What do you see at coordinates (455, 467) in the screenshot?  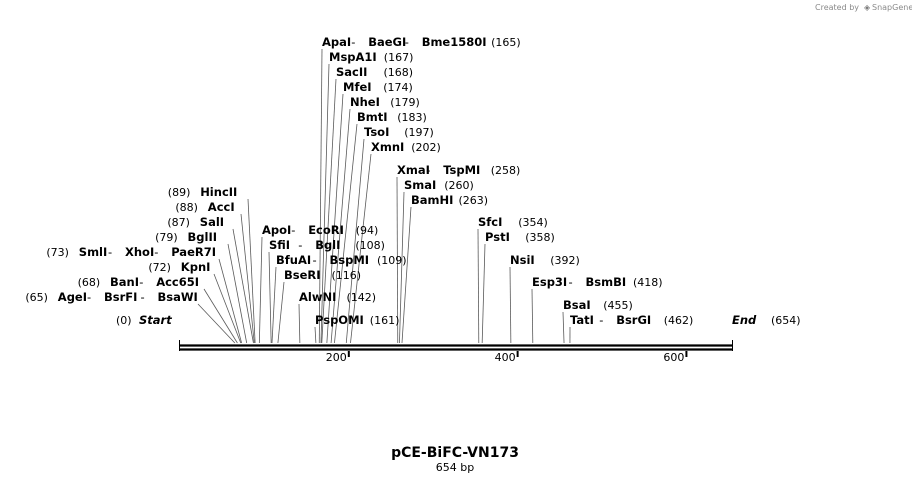 I see `plasmid-length: 654 bp` at bounding box center [455, 467].